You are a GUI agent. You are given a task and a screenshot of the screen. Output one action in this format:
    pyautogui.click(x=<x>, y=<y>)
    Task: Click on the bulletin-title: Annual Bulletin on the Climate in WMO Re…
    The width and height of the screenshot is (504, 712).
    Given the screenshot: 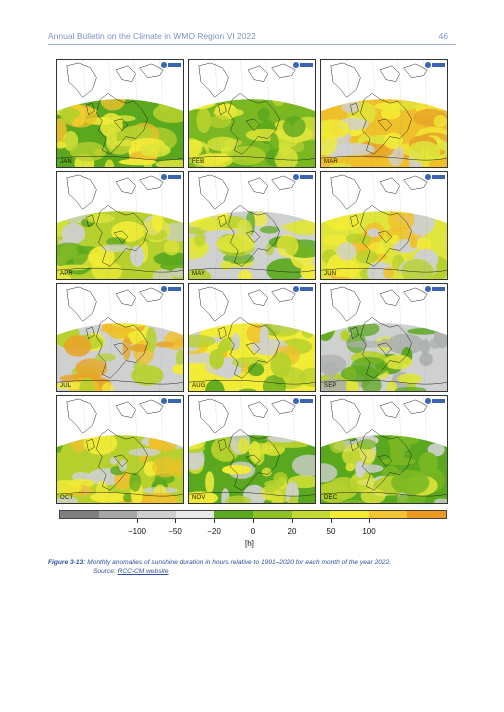 What is the action you would take?
    pyautogui.click(x=152, y=36)
    